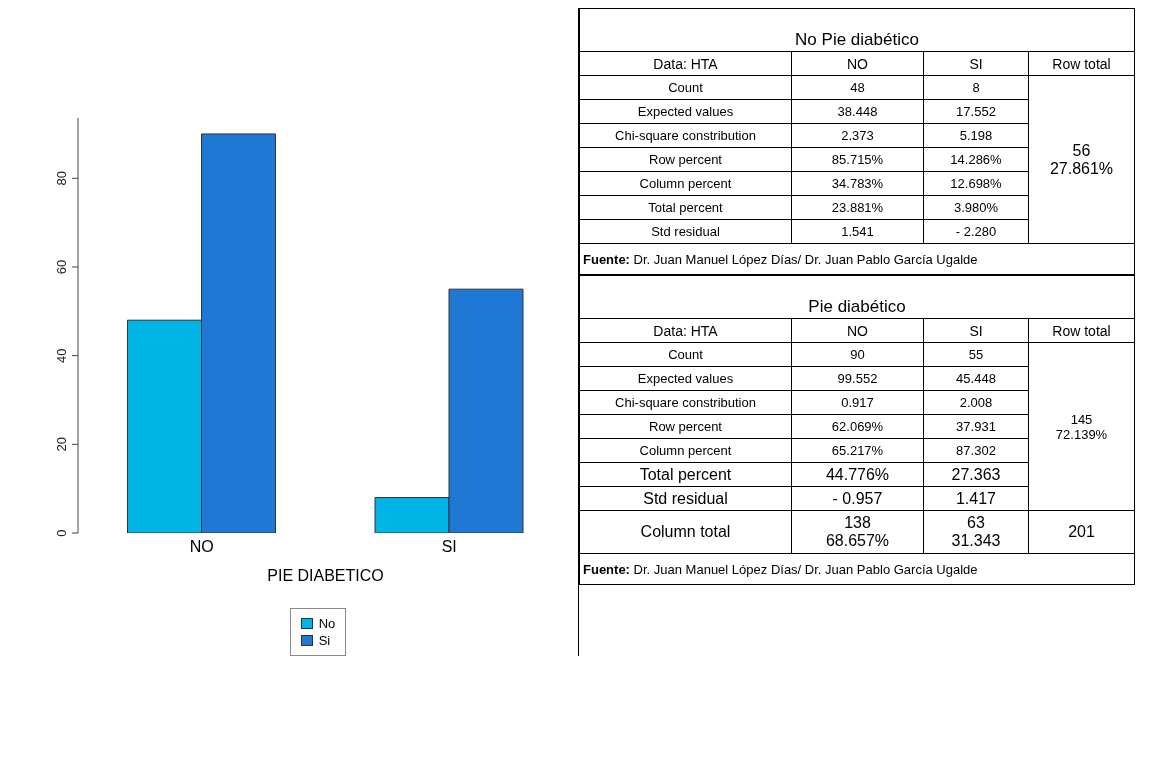 The image size is (1149, 769). Describe the element at coordinates (685, 532) in the screenshot. I see `text: Column total` at that location.